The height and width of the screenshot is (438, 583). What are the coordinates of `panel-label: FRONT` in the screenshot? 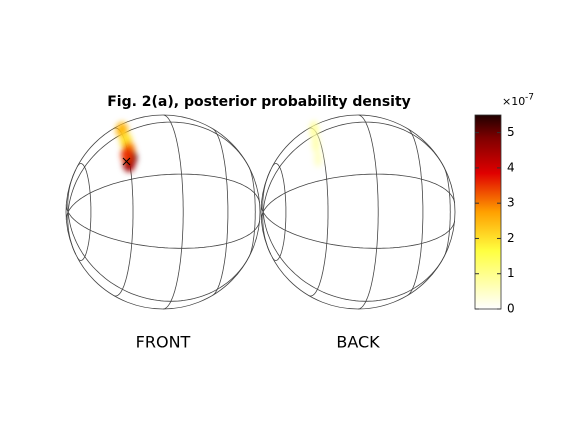 It's located at (163, 342).